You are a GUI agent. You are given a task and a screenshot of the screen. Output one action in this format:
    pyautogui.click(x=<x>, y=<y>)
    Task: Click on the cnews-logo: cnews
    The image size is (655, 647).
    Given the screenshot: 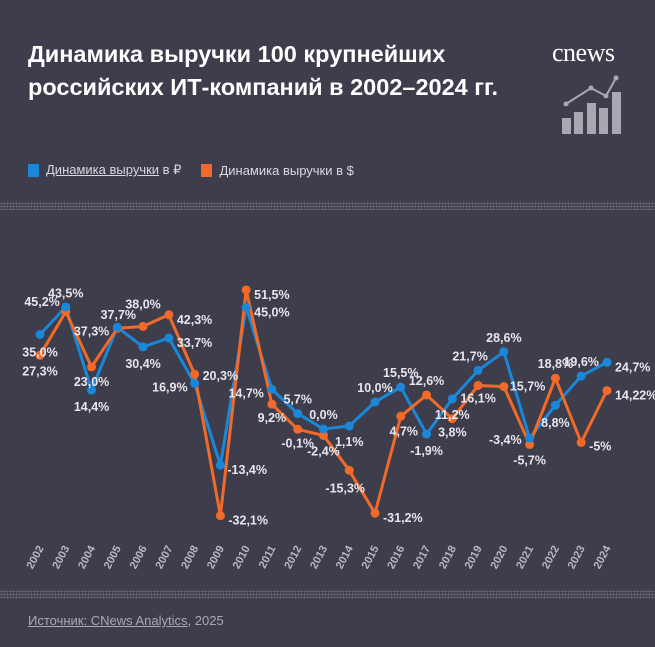 What is the action you would take?
    pyautogui.click(x=593, y=89)
    